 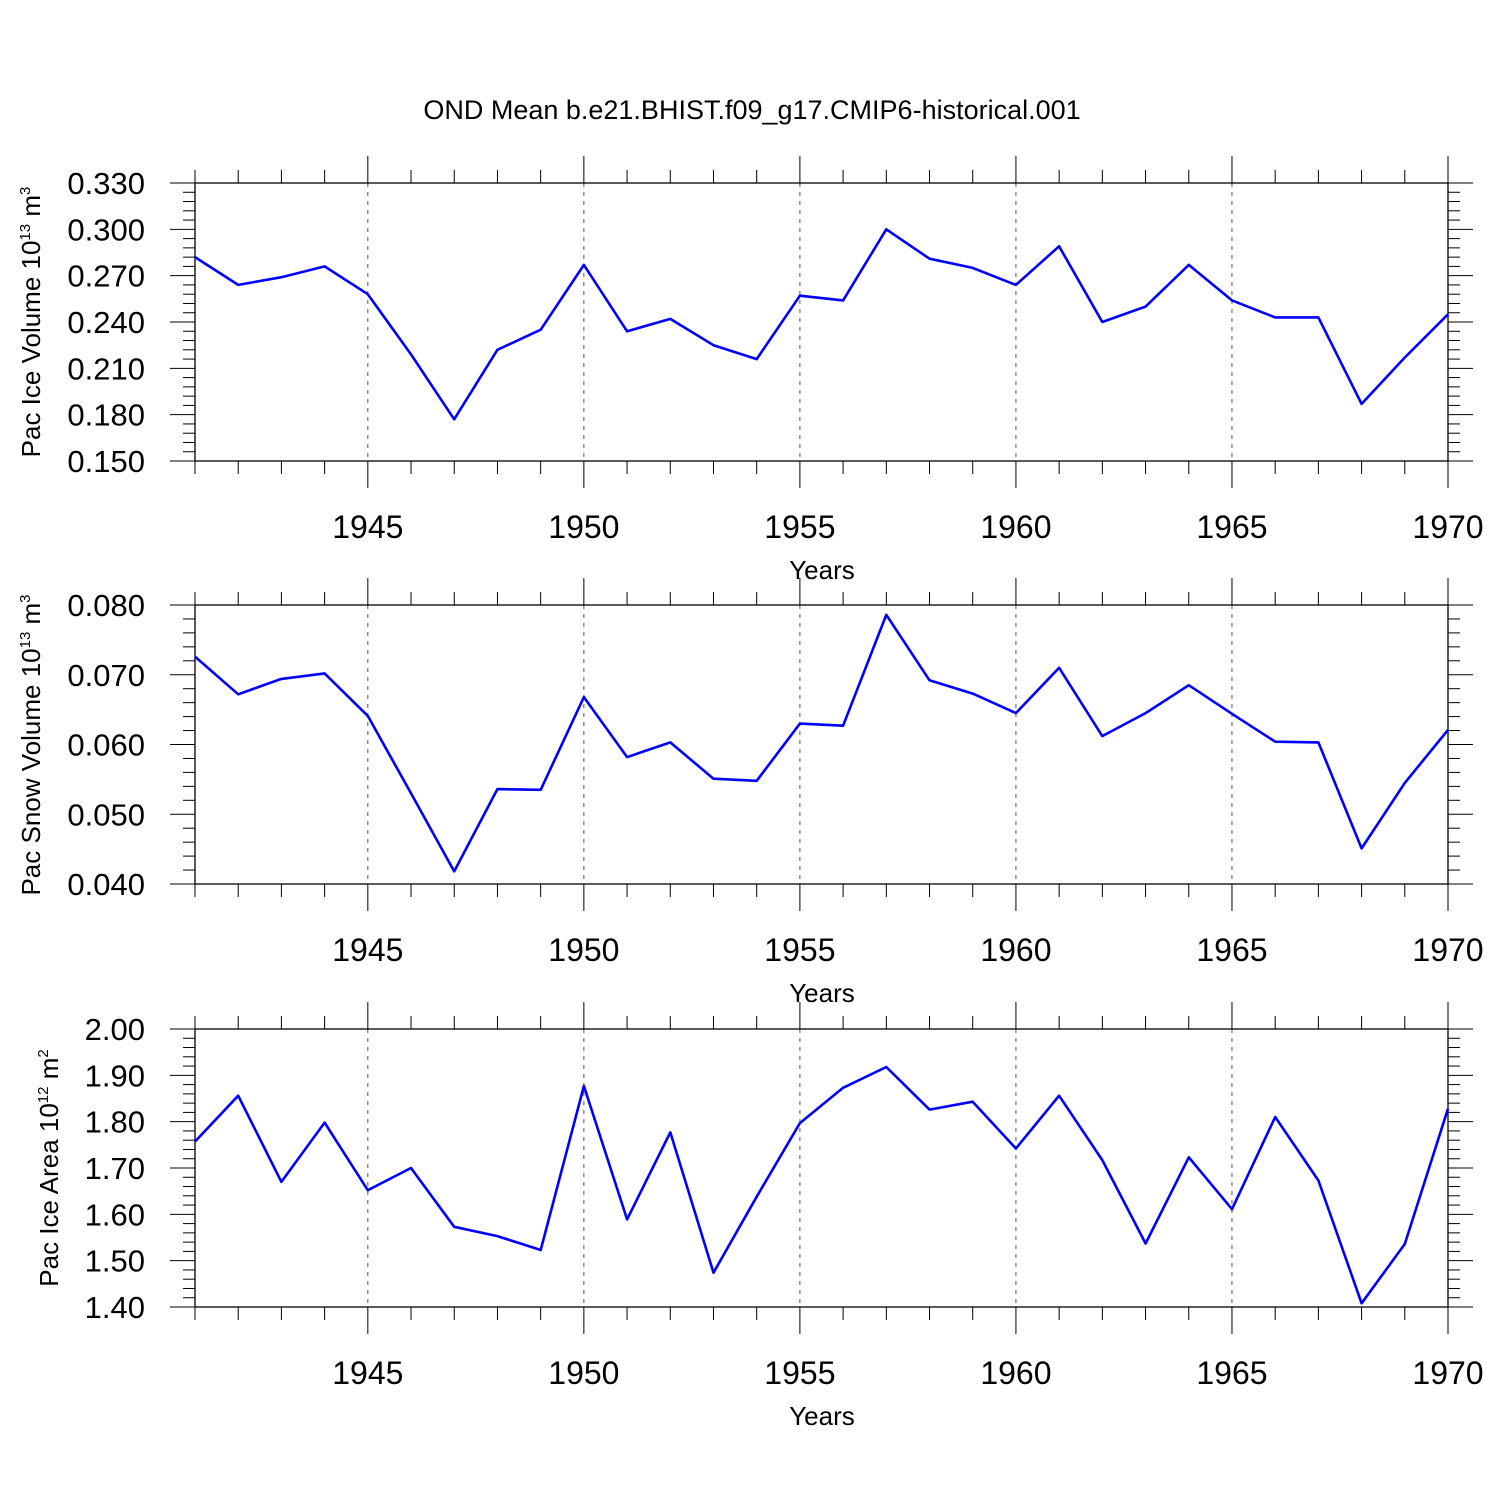 I want to click on y-tick-label: 1.90, so click(x=115, y=1075).